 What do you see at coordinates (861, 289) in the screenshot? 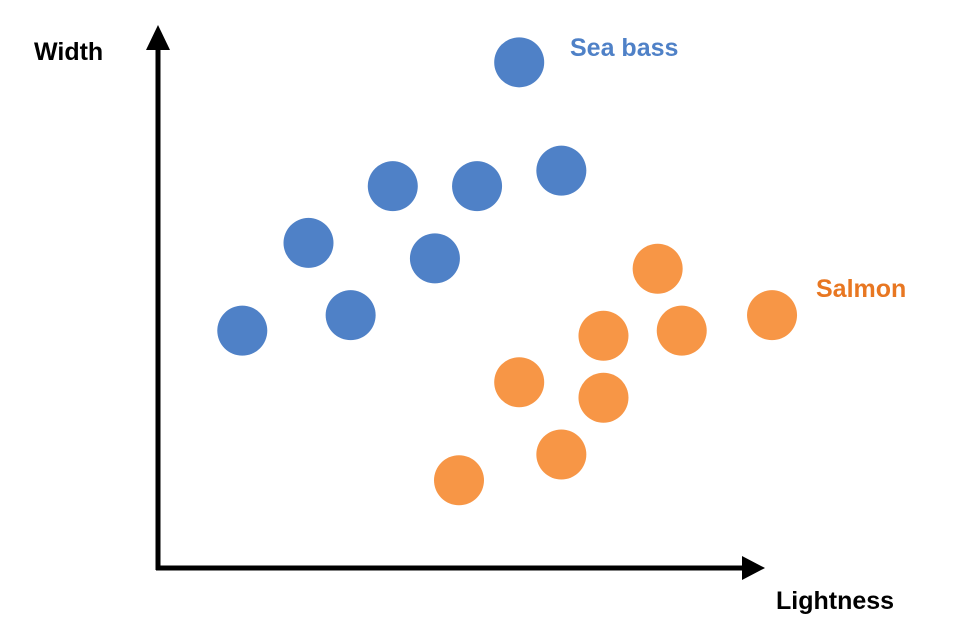
I see `series-label-salmon: Salmon` at bounding box center [861, 289].